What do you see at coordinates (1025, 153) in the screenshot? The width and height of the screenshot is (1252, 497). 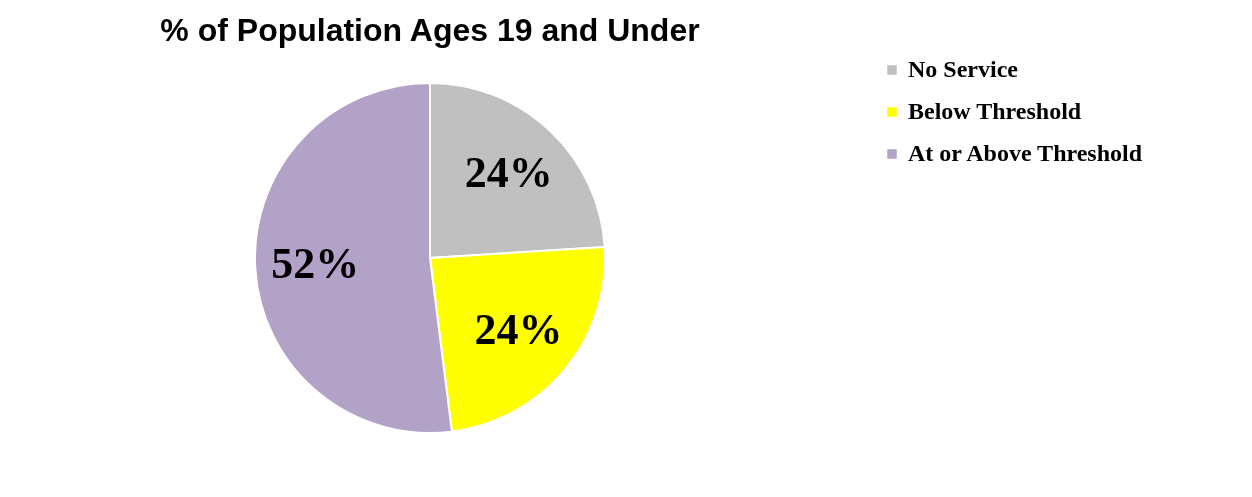 I see `legend-label: At or Above Threshold` at bounding box center [1025, 153].